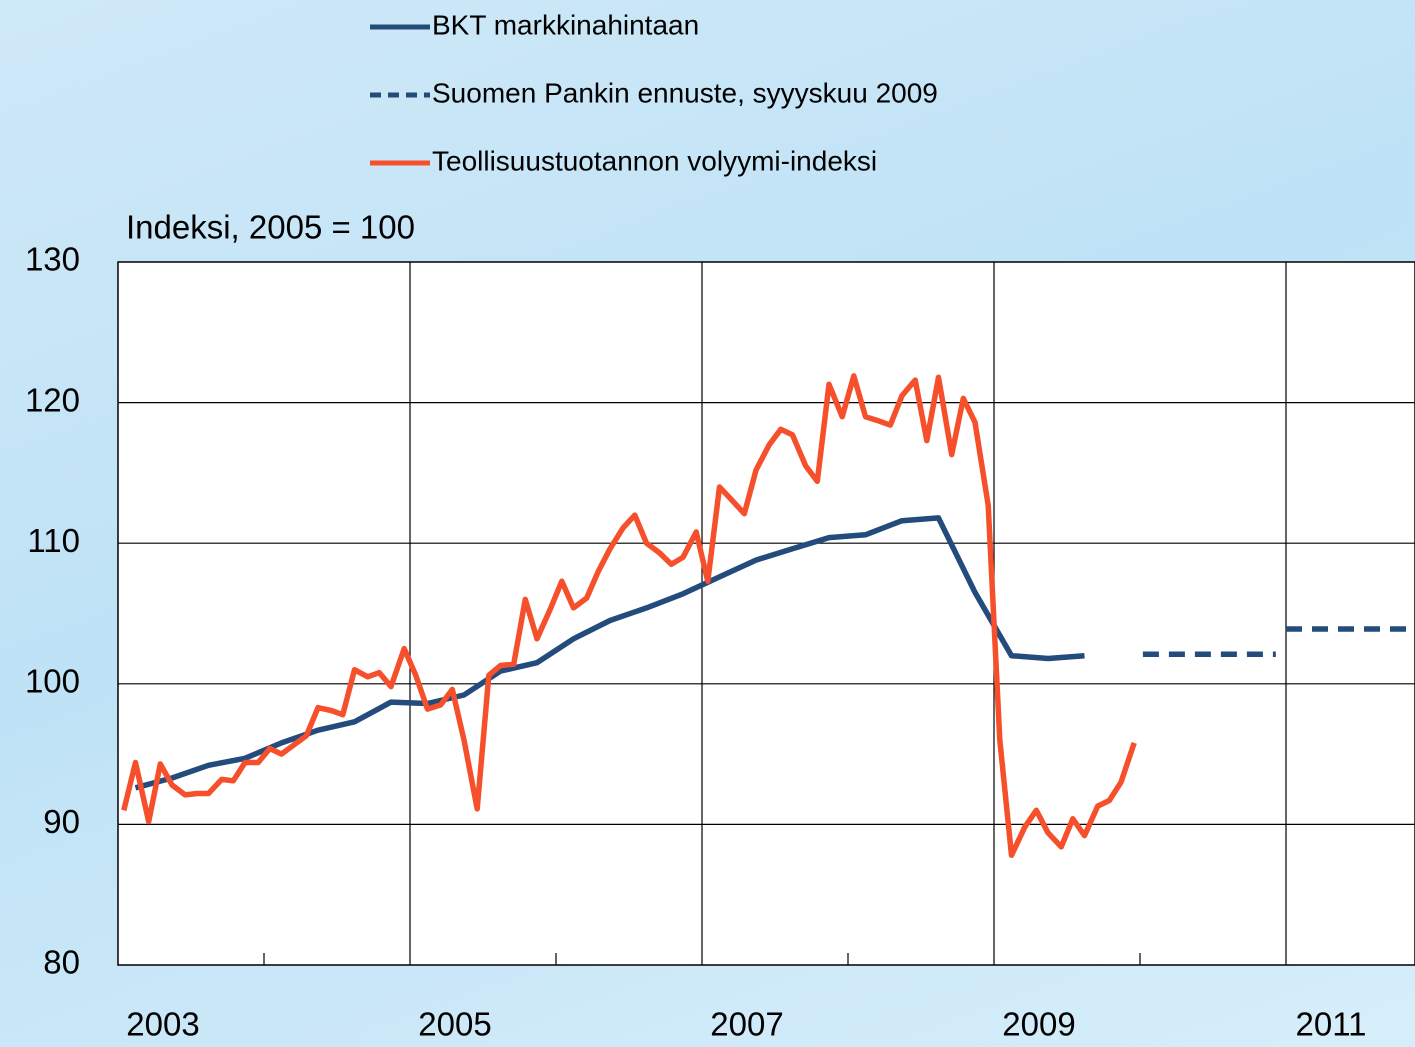 Image resolution: width=1415 pixels, height=1047 pixels. What do you see at coordinates (52, 399) in the screenshot?
I see `y-tick-label: 120` at bounding box center [52, 399].